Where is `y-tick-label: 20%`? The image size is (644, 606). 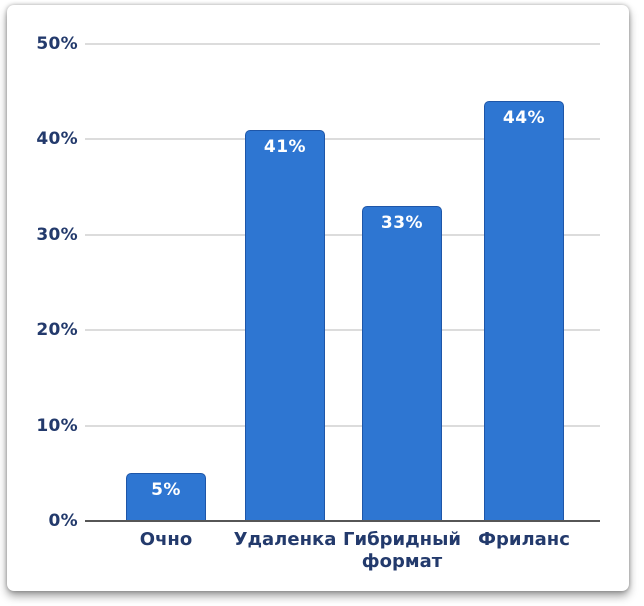
y-tick-label: 20% is located at coordinates (57, 330).